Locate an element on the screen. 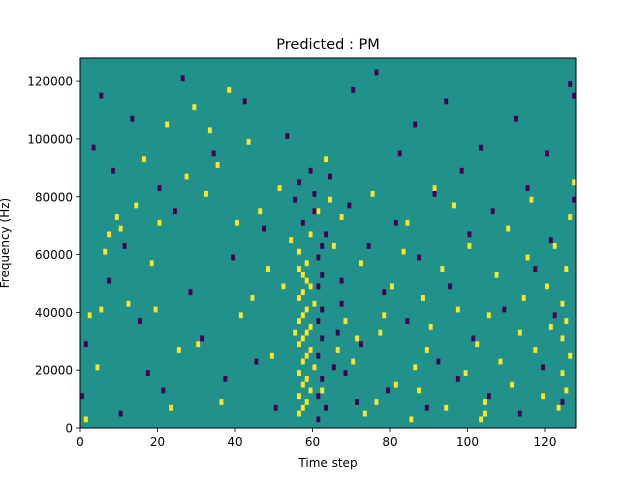 This screenshot has height=480, width=640. y-tick-label: 120000 is located at coordinates (50, 82).